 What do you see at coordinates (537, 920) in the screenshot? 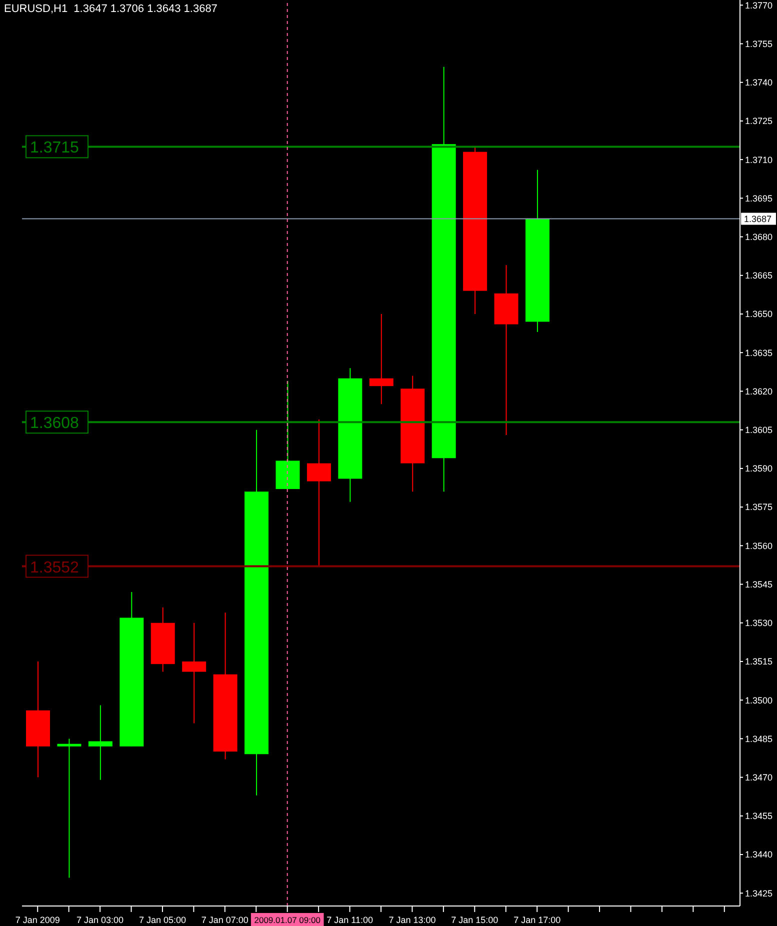
I see `x-tick-label: 7 Jan 17:00` at bounding box center [537, 920].